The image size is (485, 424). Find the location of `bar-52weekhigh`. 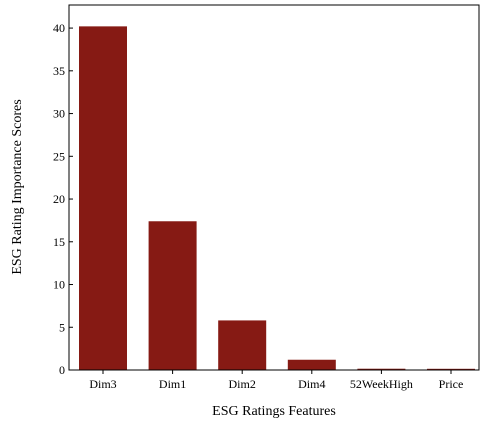

bar-52weekhigh is located at coordinates (381, 369).